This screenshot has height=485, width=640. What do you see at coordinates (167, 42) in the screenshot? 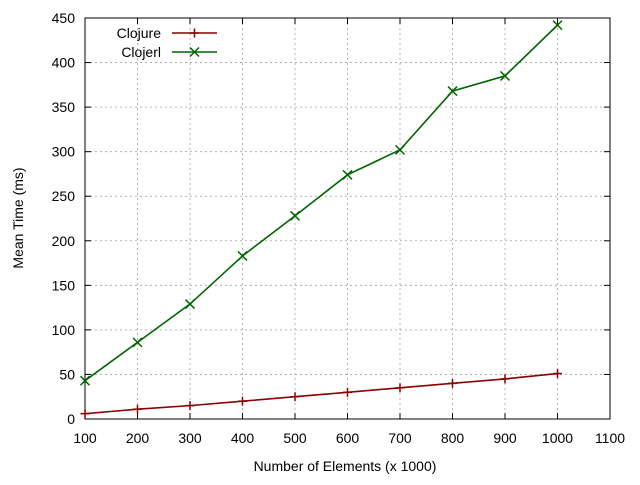
I see `legend: Clojure Clojerl` at bounding box center [167, 42].